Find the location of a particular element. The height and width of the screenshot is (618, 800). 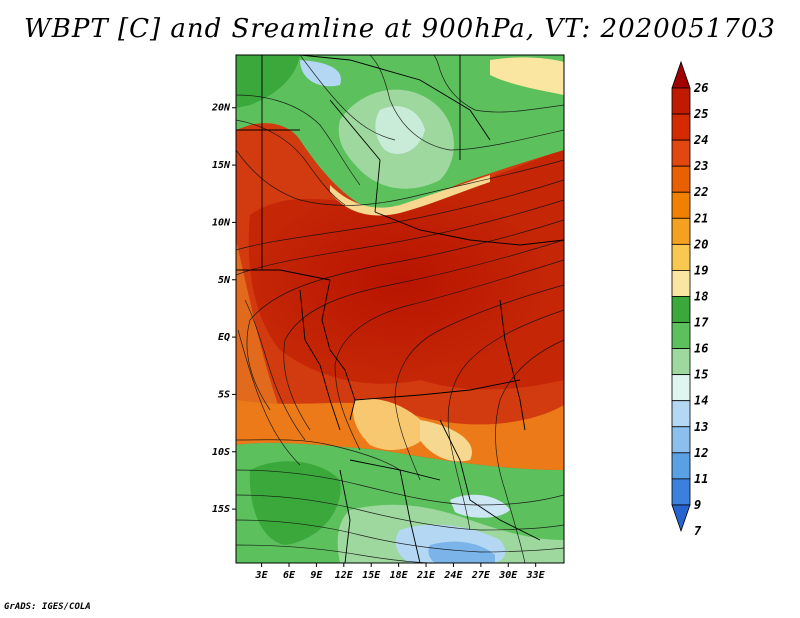

lon-label: 21E is located at coordinates (426, 575).